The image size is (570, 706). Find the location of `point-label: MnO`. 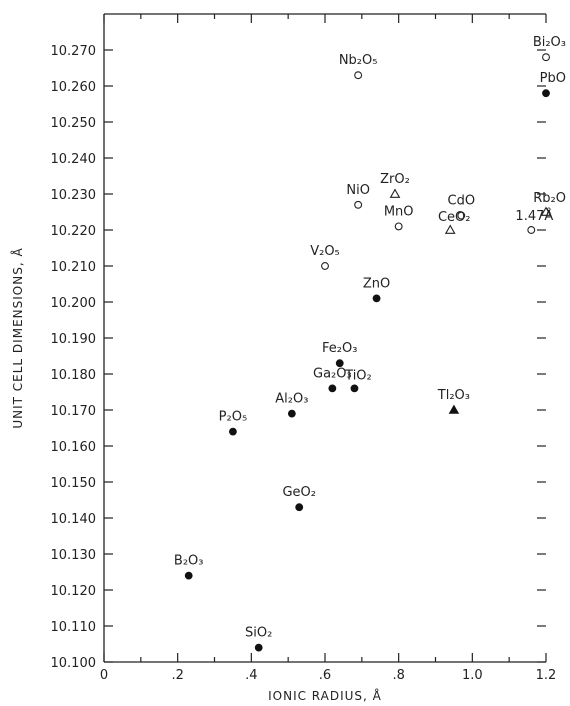

point-label: MnO is located at coordinates (399, 211).